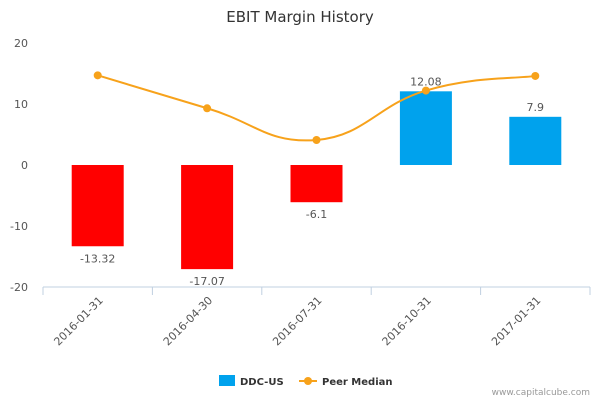 The image size is (600, 400). I want to click on line-series, so click(316, 107).